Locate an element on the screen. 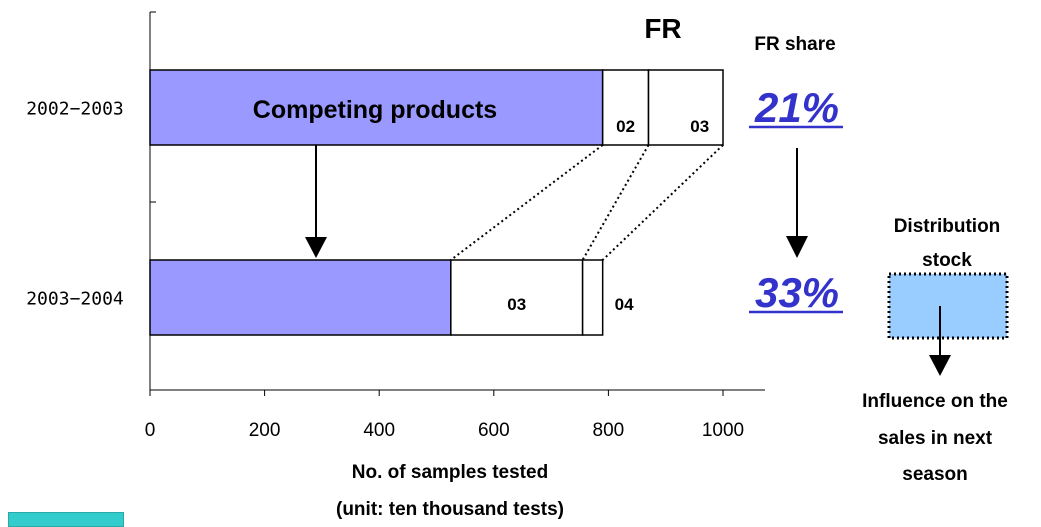  influence-line2: sales in next is located at coordinates (935, 438).